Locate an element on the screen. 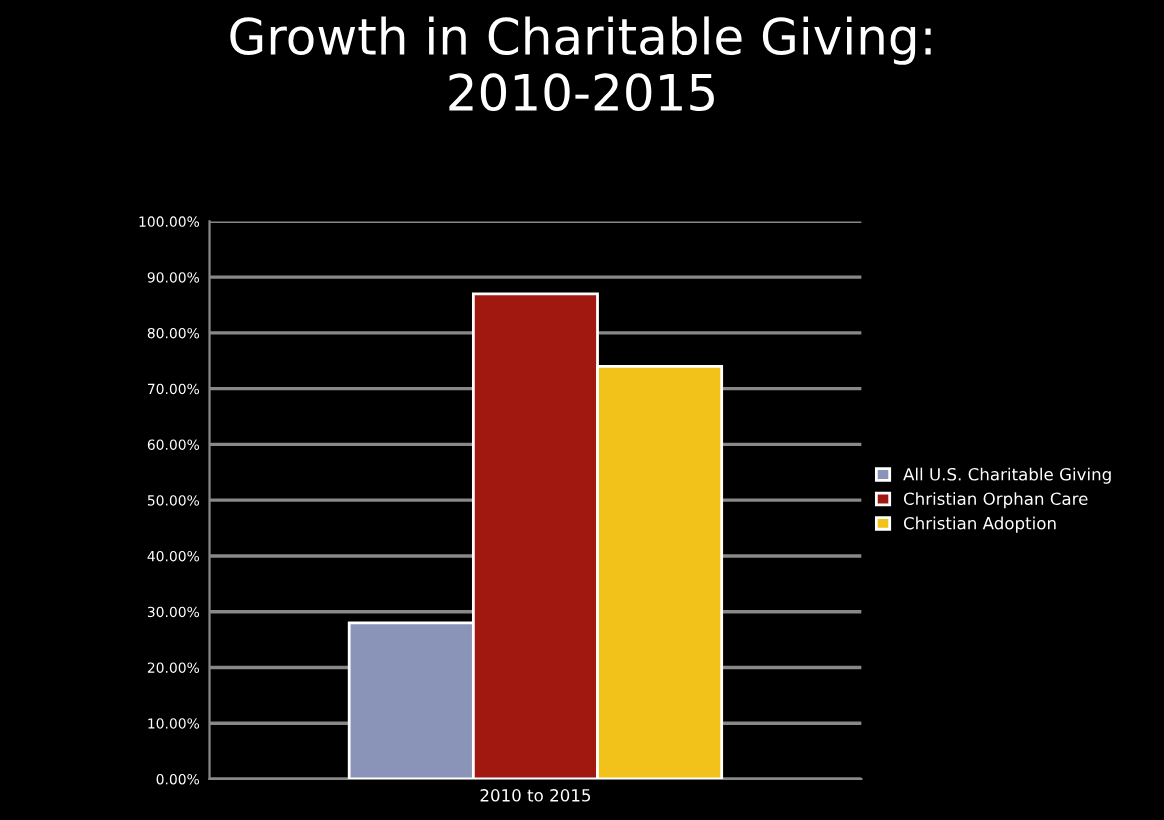 Image resolution: width=1164 pixels, height=820 pixels. legend-label: All U.S. Charitable Giving is located at coordinates (1007, 475).